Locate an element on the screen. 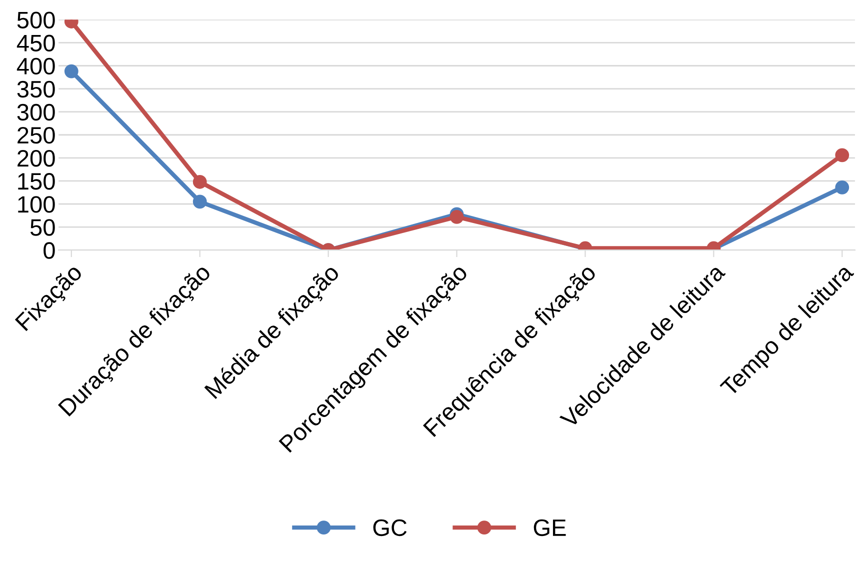 The image size is (861, 562). y-tick-label: 500 is located at coordinates (36, 20).